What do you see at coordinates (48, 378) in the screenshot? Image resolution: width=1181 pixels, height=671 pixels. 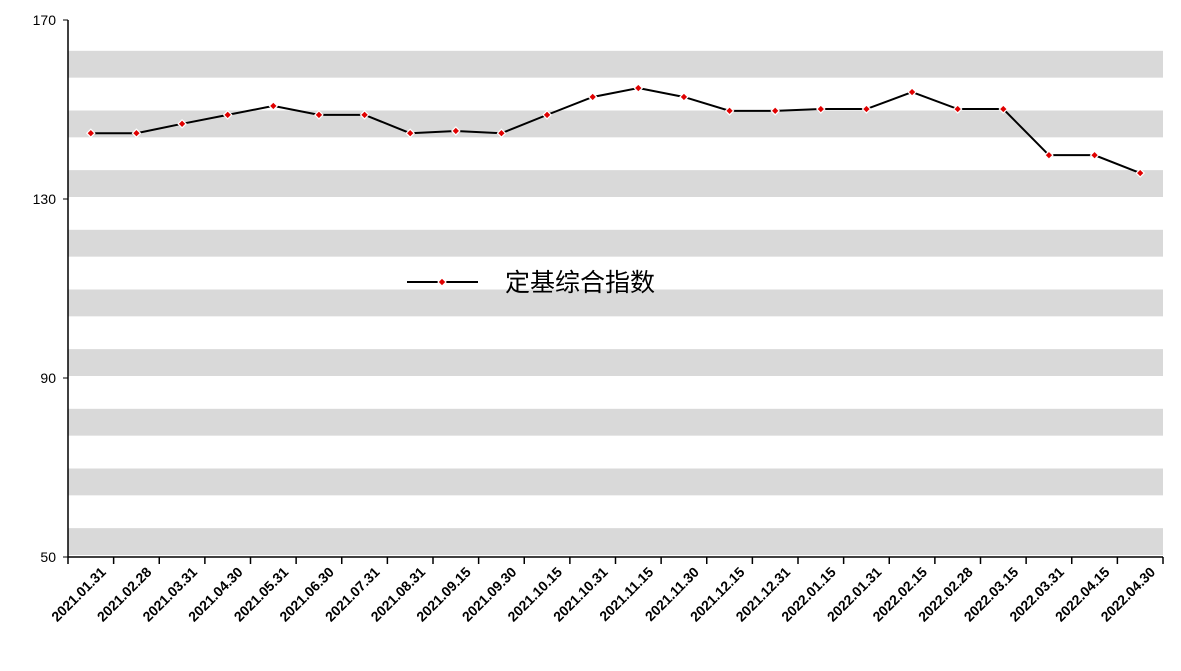 I see `y-tick-label: 90` at bounding box center [48, 378].